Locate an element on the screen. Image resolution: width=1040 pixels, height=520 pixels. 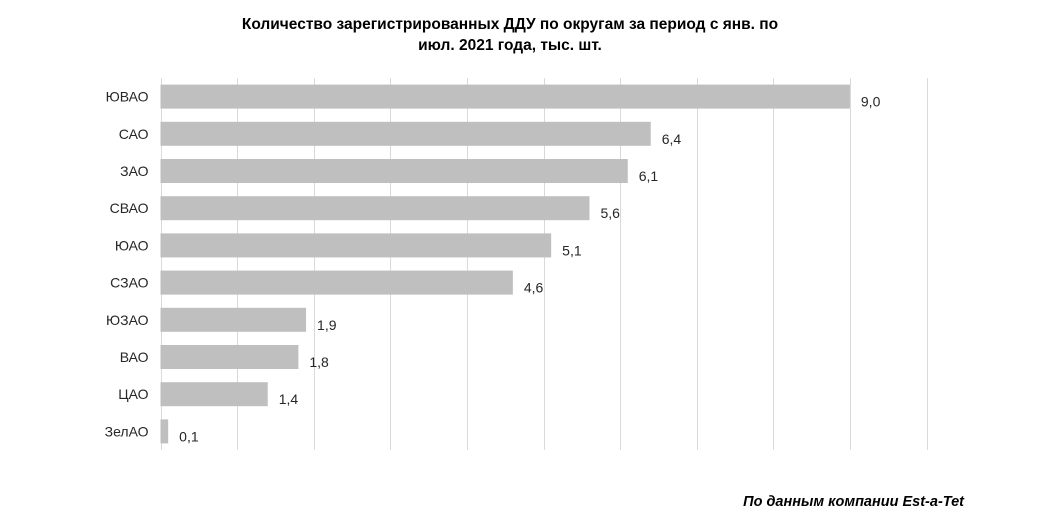
bar-ЗАО is located at coordinates (394, 171).